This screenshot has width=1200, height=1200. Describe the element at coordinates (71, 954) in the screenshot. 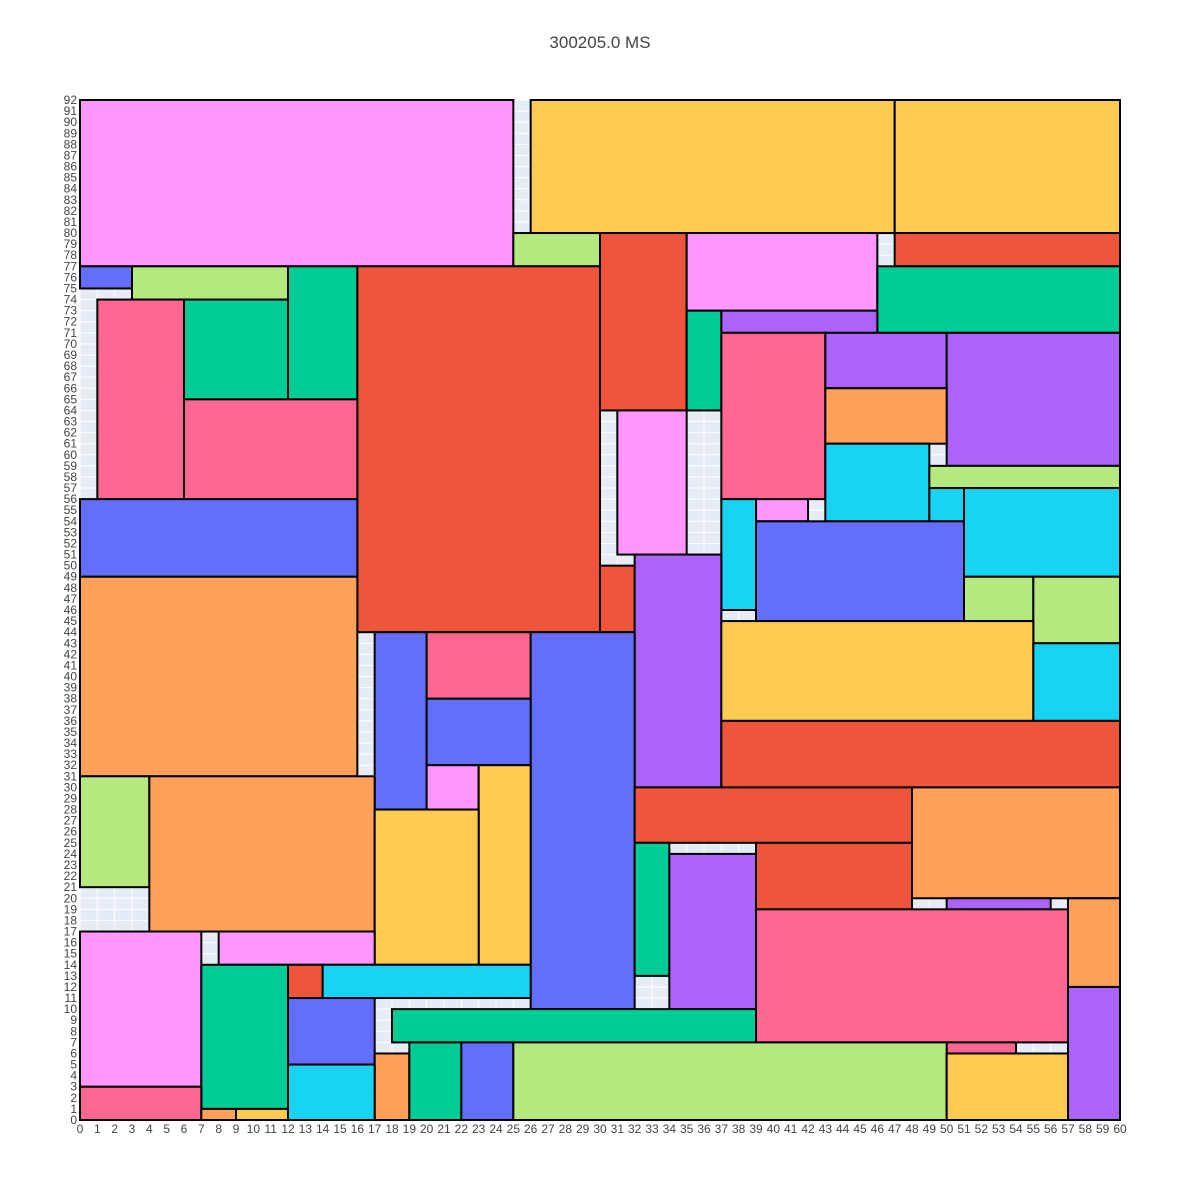

I see `y-tick-label: 15` at that location.